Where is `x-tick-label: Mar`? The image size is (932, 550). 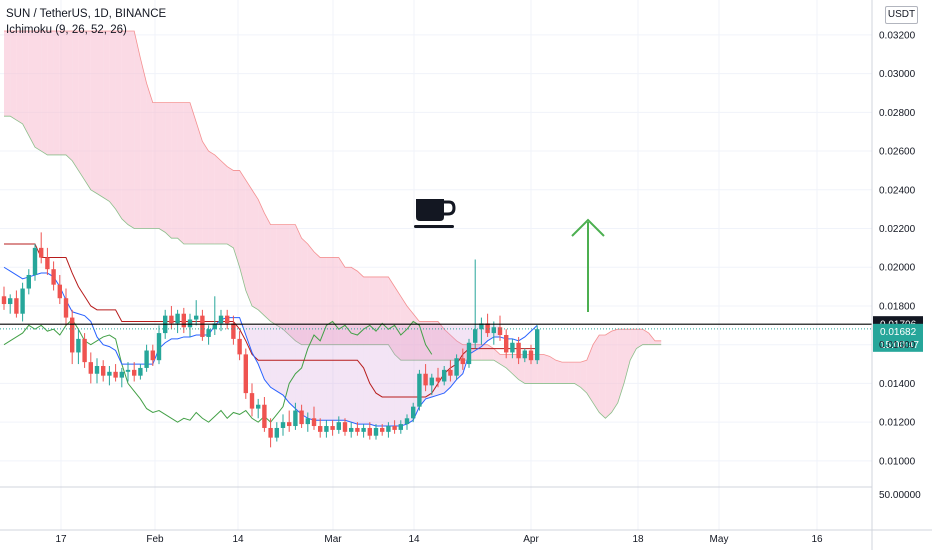
x-tick-label: Mar is located at coordinates (333, 539).